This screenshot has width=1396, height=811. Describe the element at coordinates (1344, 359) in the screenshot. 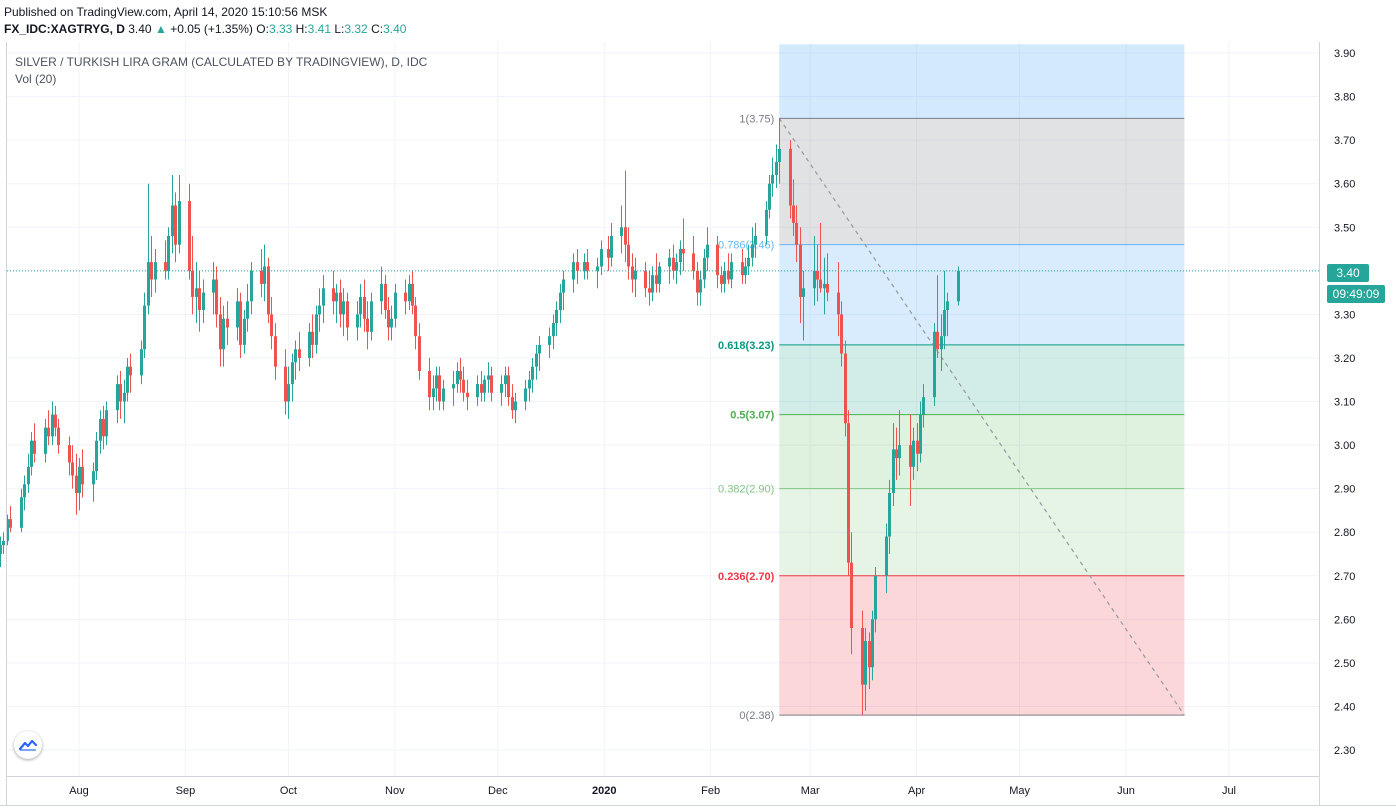

I see `y-tick-label: 3.20` at that location.